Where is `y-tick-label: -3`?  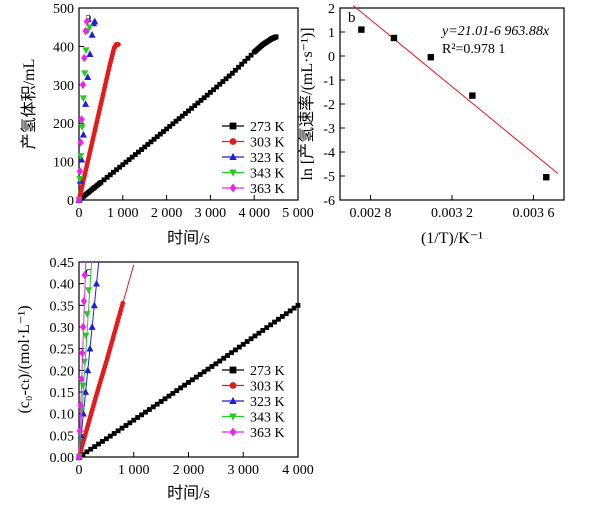
y-tick-label: -3 is located at coordinates (329, 129).